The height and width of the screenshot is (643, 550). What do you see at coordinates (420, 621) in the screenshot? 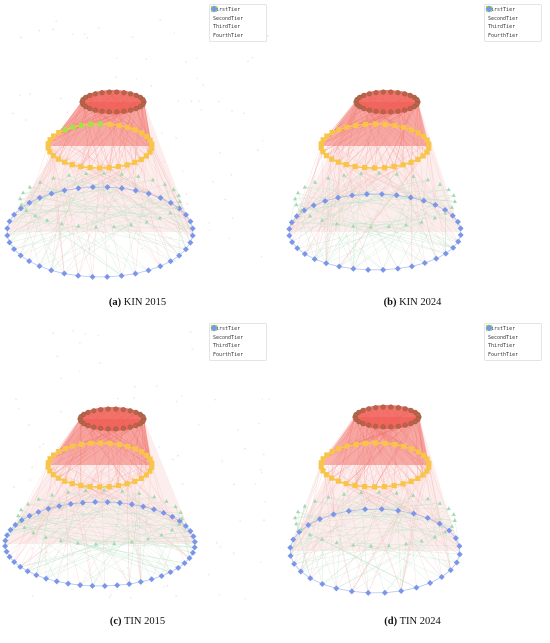
I see `caption-title: TIN 2024` at bounding box center [420, 621].